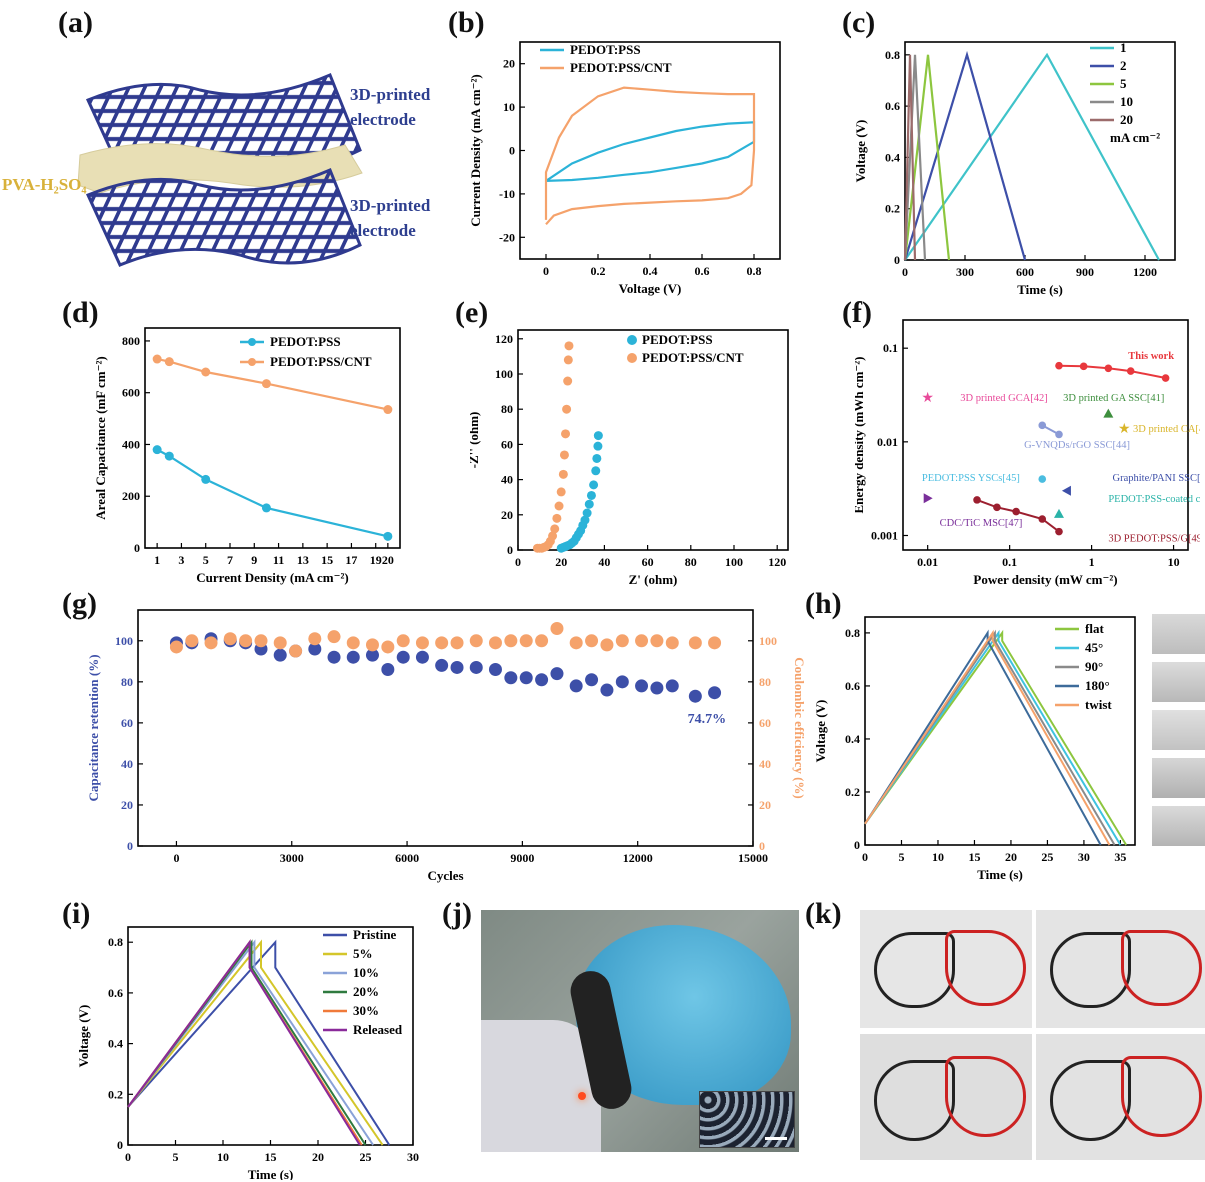 This screenshot has height=1182, width=1205. I want to click on x-tick-label: 12000, so click(638, 858).